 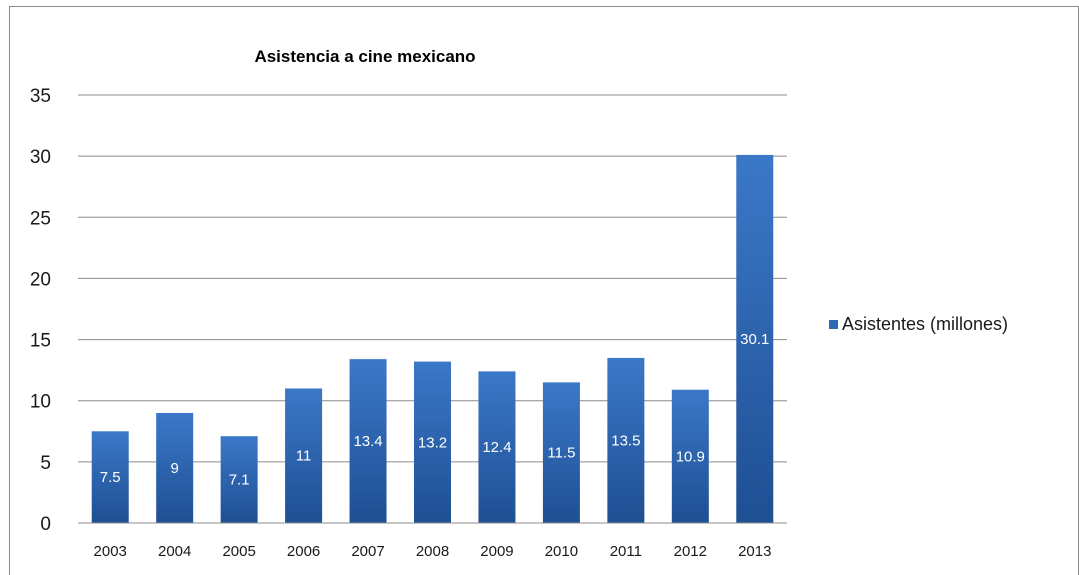 I want to click on x-tick-label: 2008, so click(x=432, y=551).